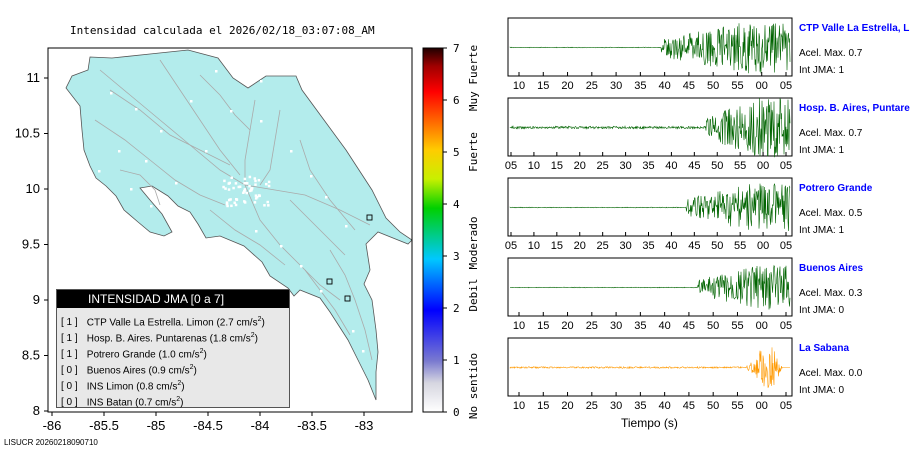 This screenshot has height=460, width=910. I want to click on colorbar-tick: 6, so click(456, 100).